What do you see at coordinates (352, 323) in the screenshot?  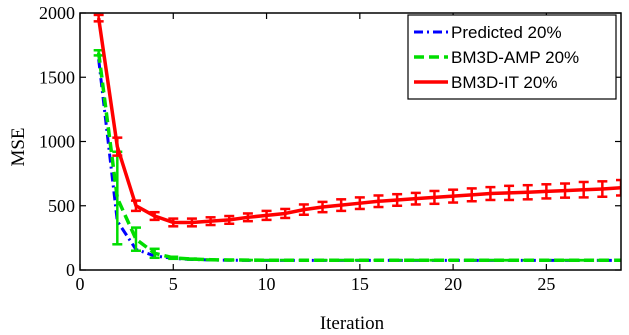 I see `x-axis-label: Iteration` at bounding box center [352, 323].